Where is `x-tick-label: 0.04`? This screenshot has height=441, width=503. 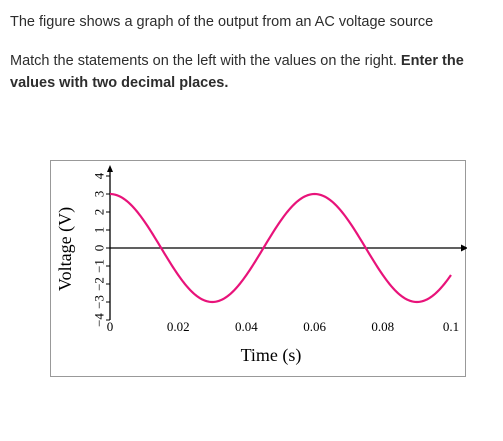
x-tick-label: 0.04 is located at coordinates (246, 326).